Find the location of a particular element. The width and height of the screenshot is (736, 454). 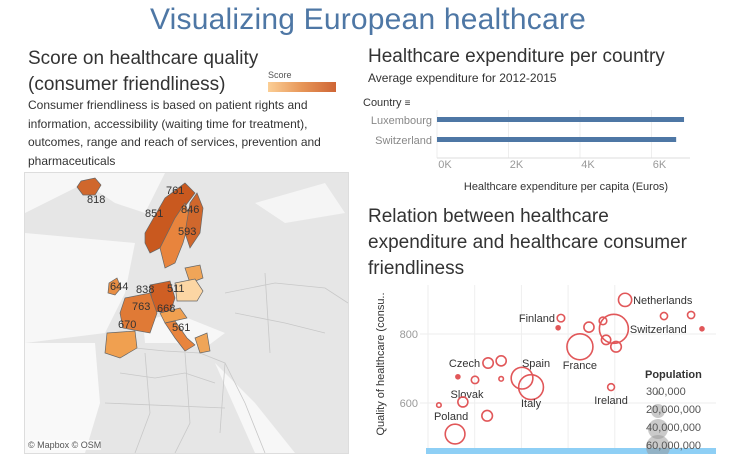

map-score-label: 593 is located at coordinates (187, 232).